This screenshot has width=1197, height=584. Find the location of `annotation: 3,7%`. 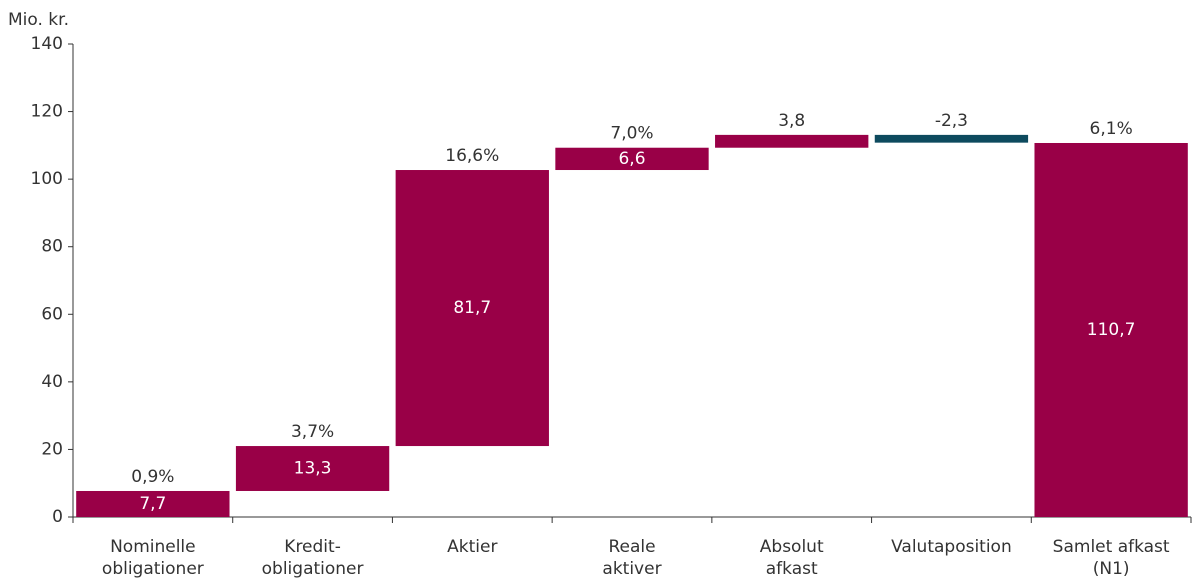

annotation: 3,7% is located at coordinates (312, 432).